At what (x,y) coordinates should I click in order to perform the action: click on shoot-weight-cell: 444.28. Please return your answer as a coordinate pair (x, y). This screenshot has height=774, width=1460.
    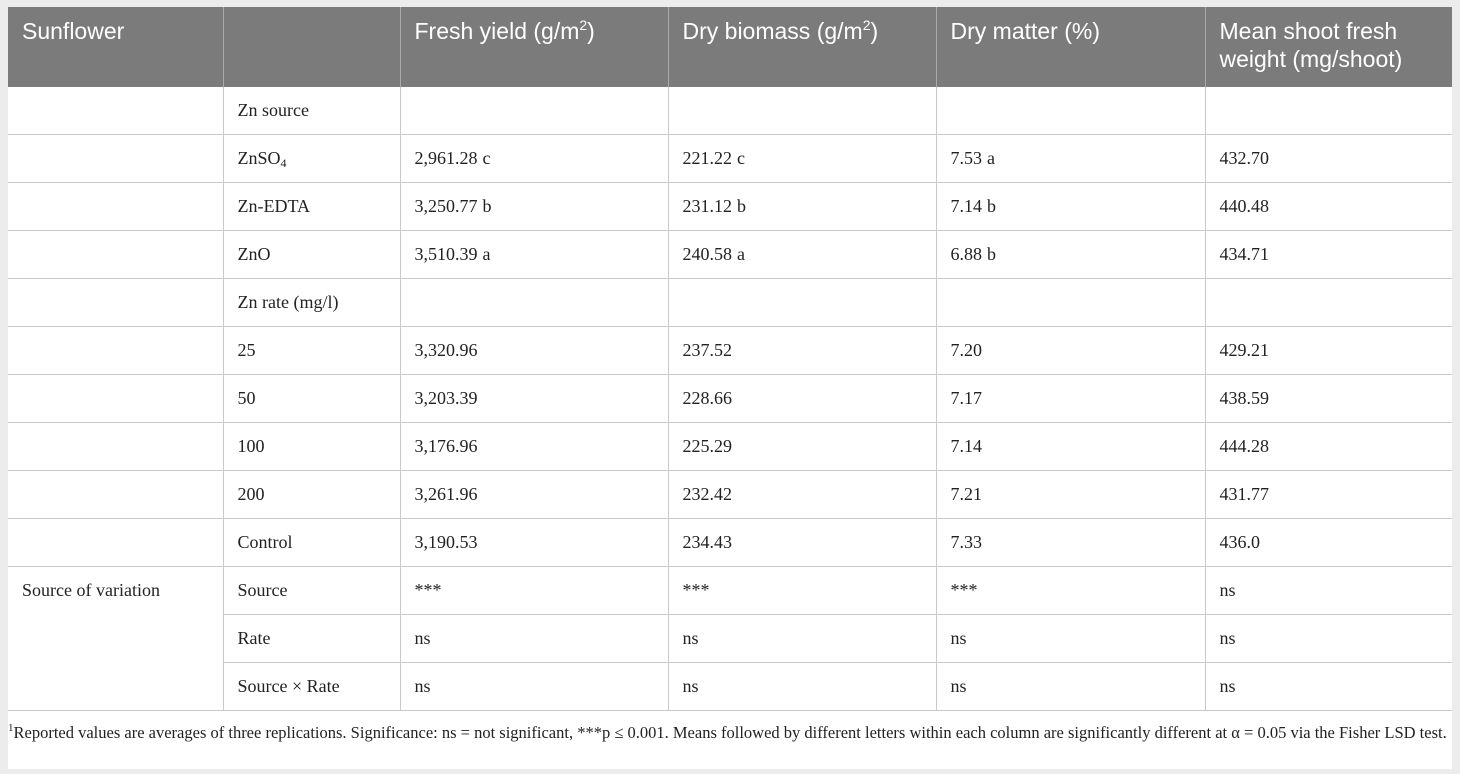
    Looking at the image, I should click on (1328, 446).